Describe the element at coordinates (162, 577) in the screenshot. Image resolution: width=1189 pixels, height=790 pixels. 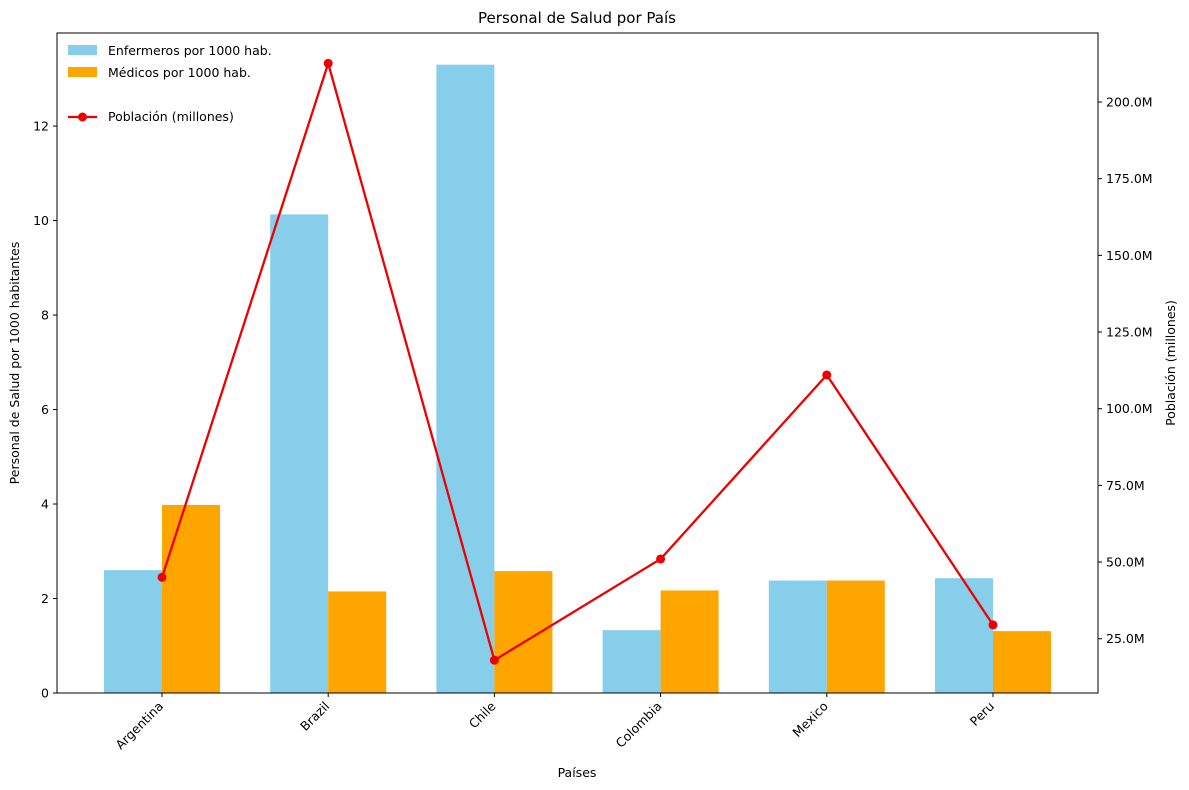
I see `point-poblacion-argentina` at that location.